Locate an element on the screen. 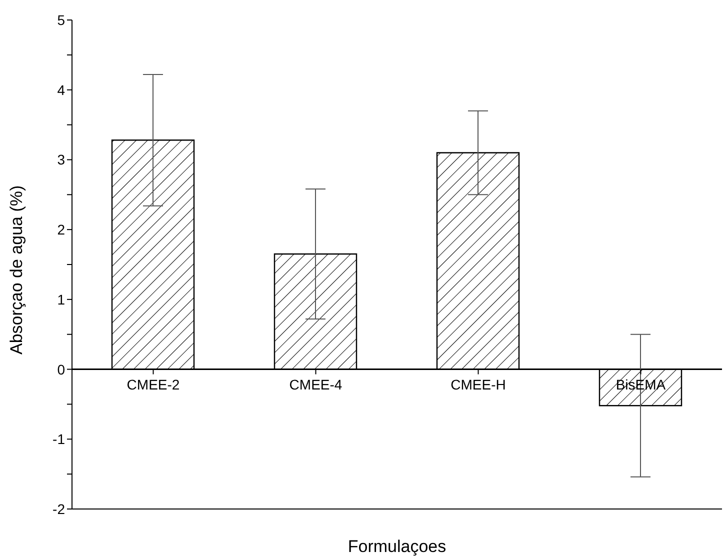 This screenshot has width=728, height=557. x-tick-label: CMEE-2 is located at coordinates (153, 384).